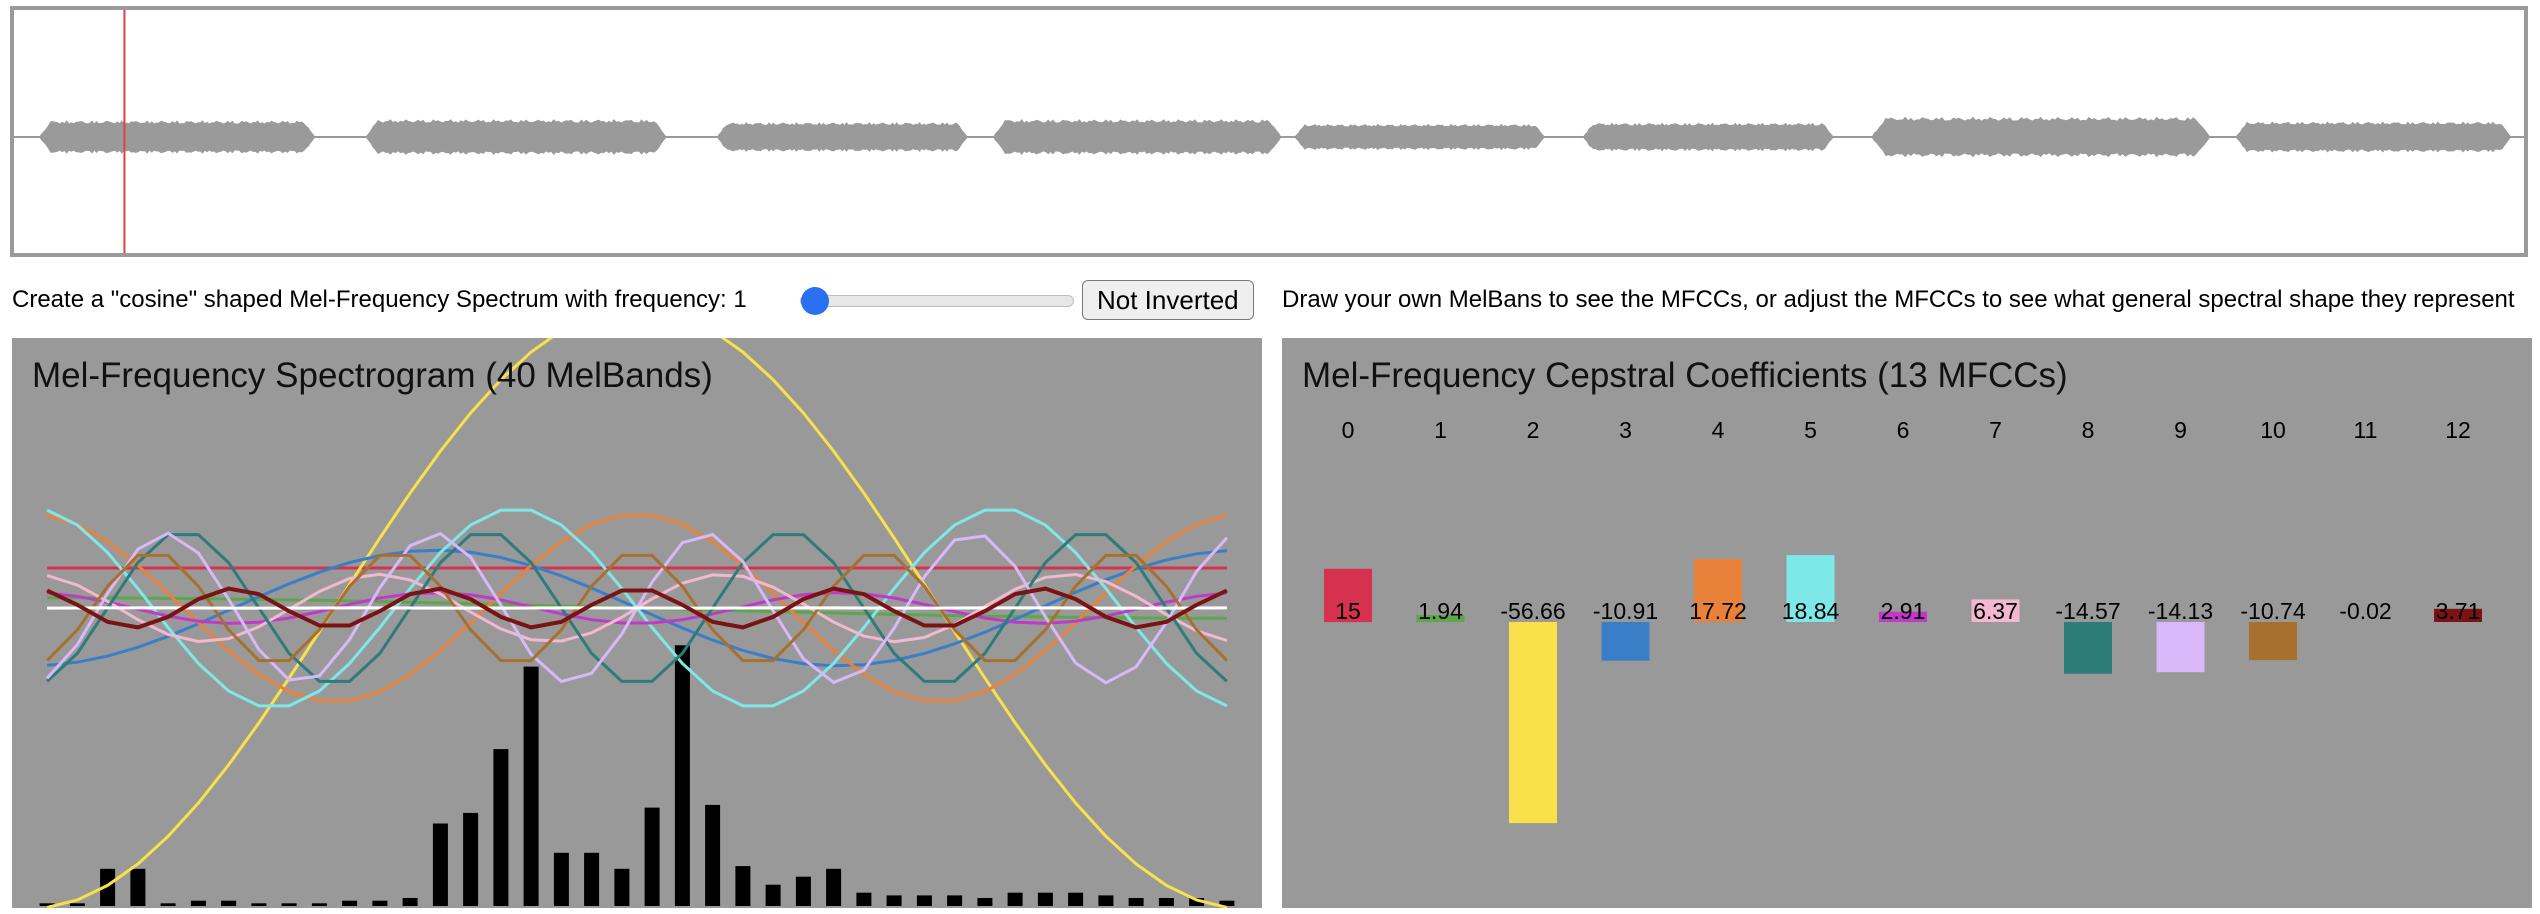 The image size is (2540, 914). What do you see at coordinates (1903, 430) in the screenshot?
I see `mfcc-index-label: 6` at bounding box center [1903, 430].